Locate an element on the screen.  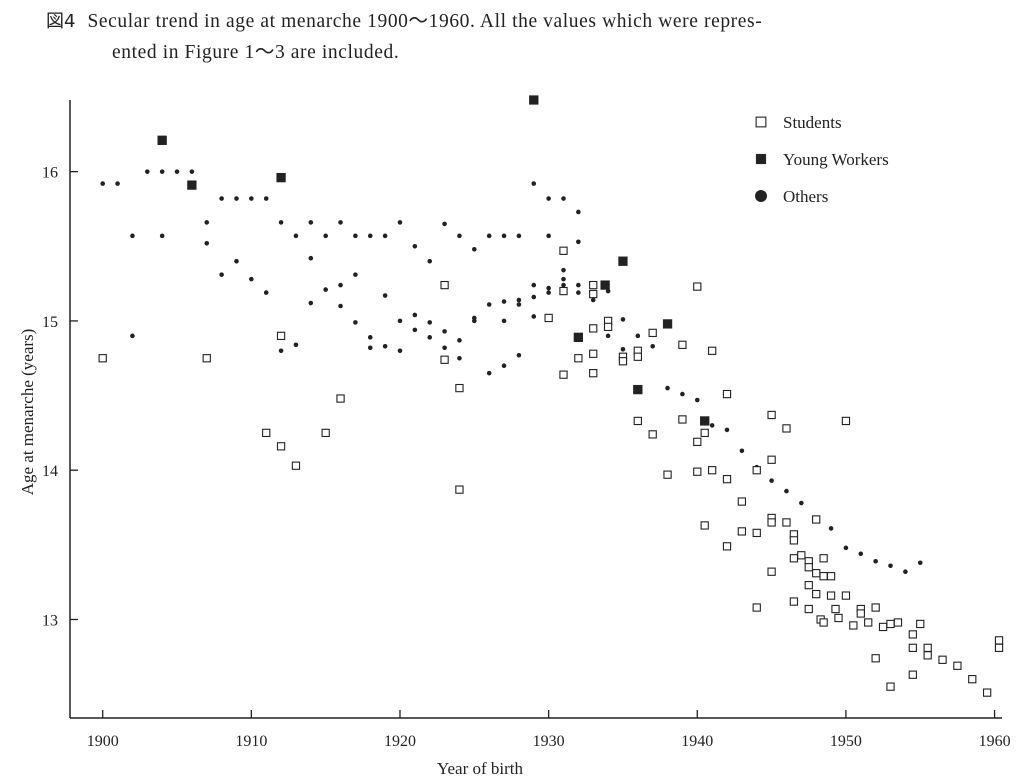
x-tick-label: 1940 is located at coordinates (697, 741).